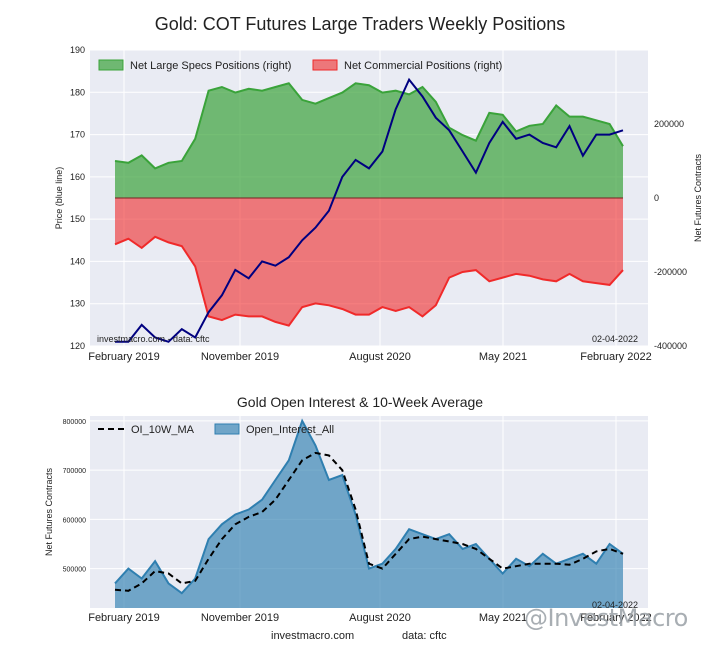 This screenshot has height=660, width=720. Describe the element at coordinates (670, 346) in the screenshot. I see `y-tick-label-right: -400000` at that location.